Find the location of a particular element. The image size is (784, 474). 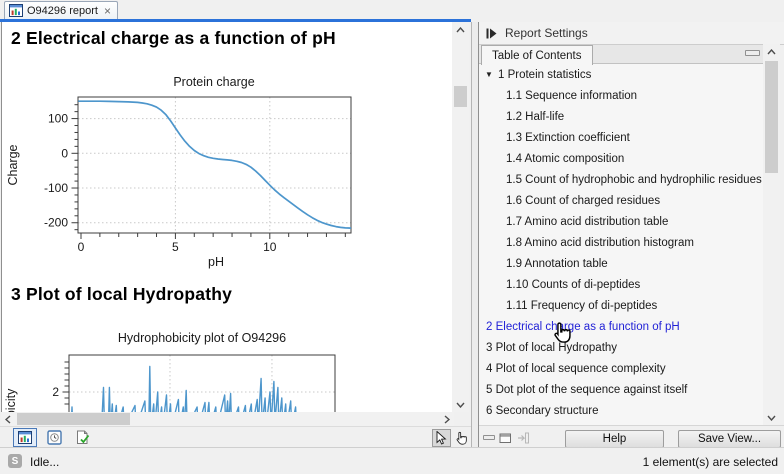

view-mode-toolbar is located at coordinates (235, 436).